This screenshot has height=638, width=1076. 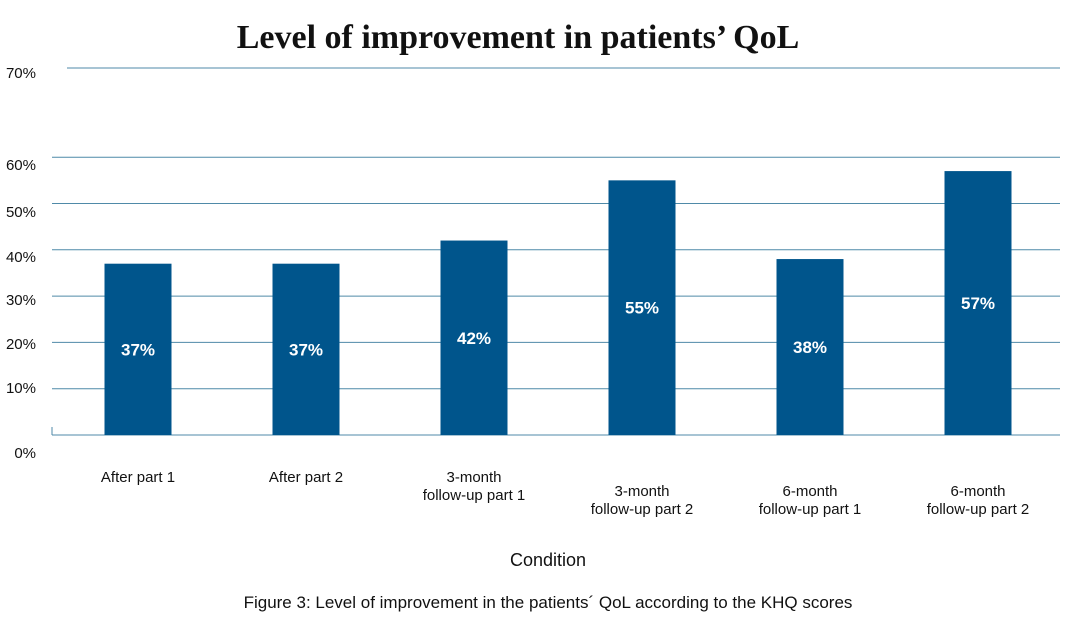 What do you see at coordinates (21, 73) in the screenshot?
I see `y-tick-label-70: 70%` at bounding box center [21, 73].